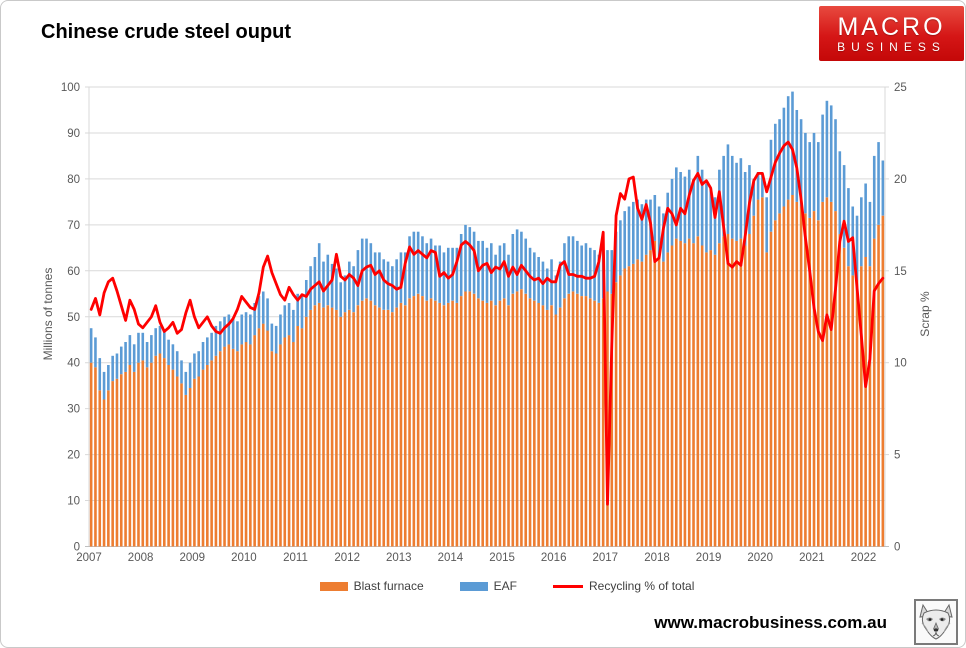  I want to click on svg-text: 2007, so click(89, 558).